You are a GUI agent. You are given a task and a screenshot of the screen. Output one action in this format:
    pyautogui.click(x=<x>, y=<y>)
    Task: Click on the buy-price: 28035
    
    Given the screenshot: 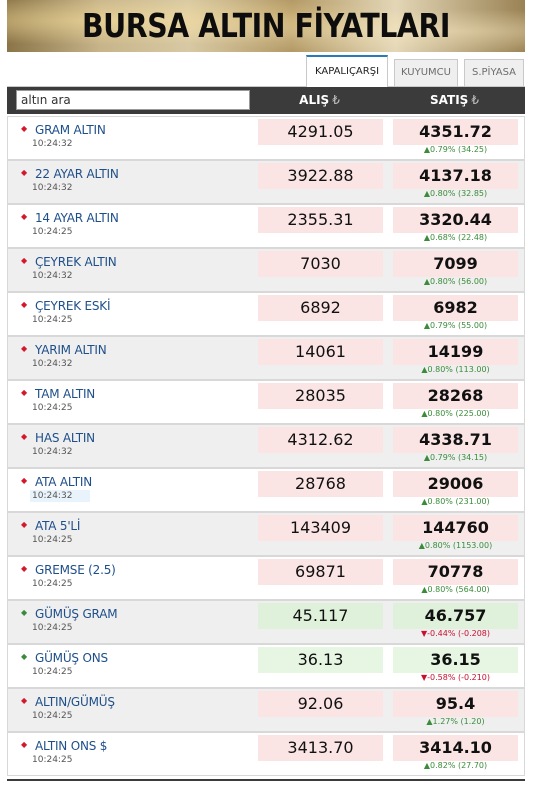 What is the action you would take?
    pyautogui.click(x=320, y=396)
    